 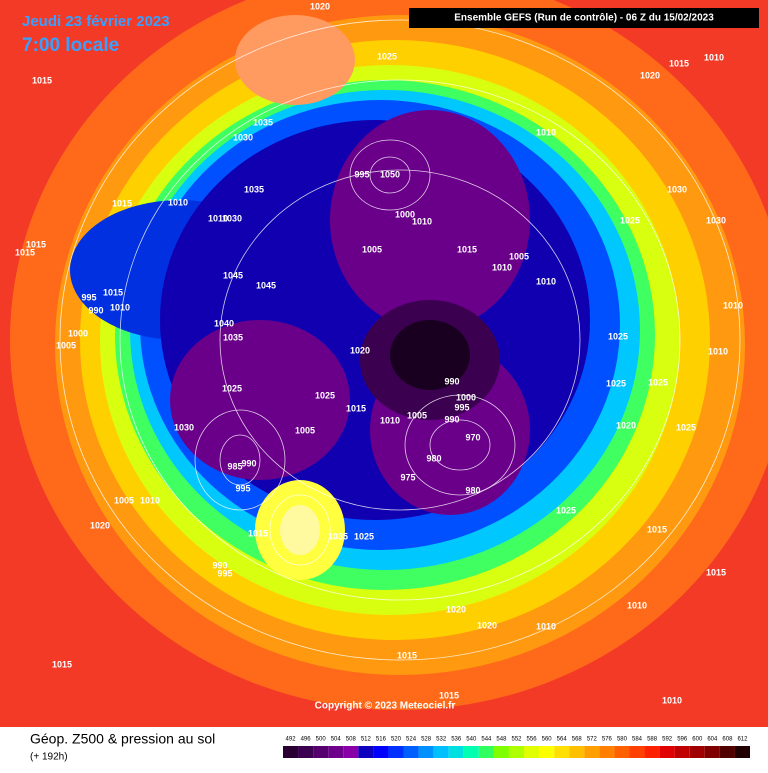 I want to click on field-title: Géop. Z500 & pression au sol, so click(x=122, y=739).